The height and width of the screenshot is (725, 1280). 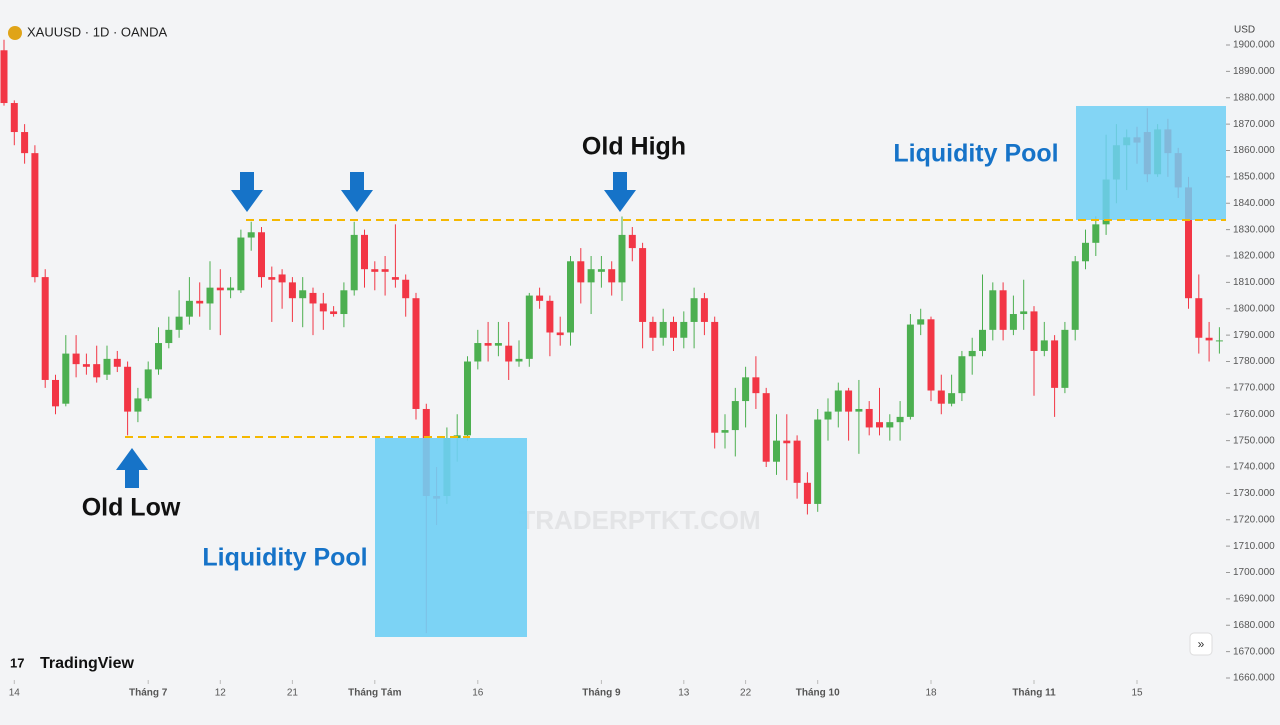 What do you see at coordinates (1254, 71) in the screenshot?
I see `y-tick-label: 1890.000` at bounding box center [1254, 71].